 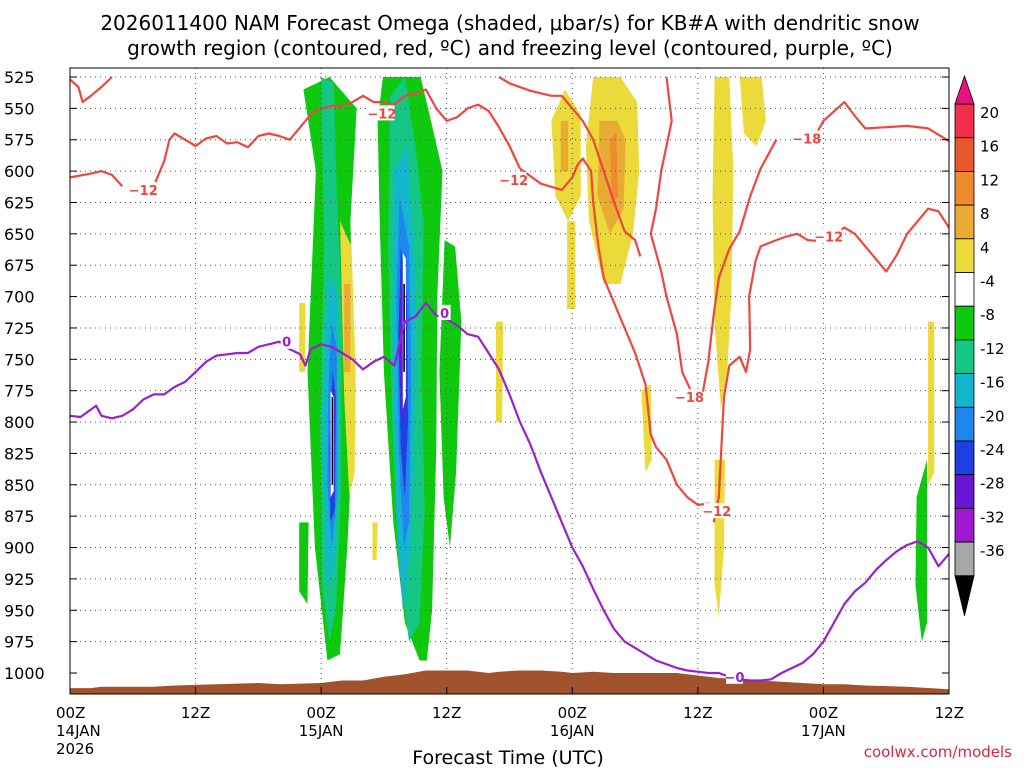 I want to click on colorbar-tick-label: -20, so click(x=992, y=416).